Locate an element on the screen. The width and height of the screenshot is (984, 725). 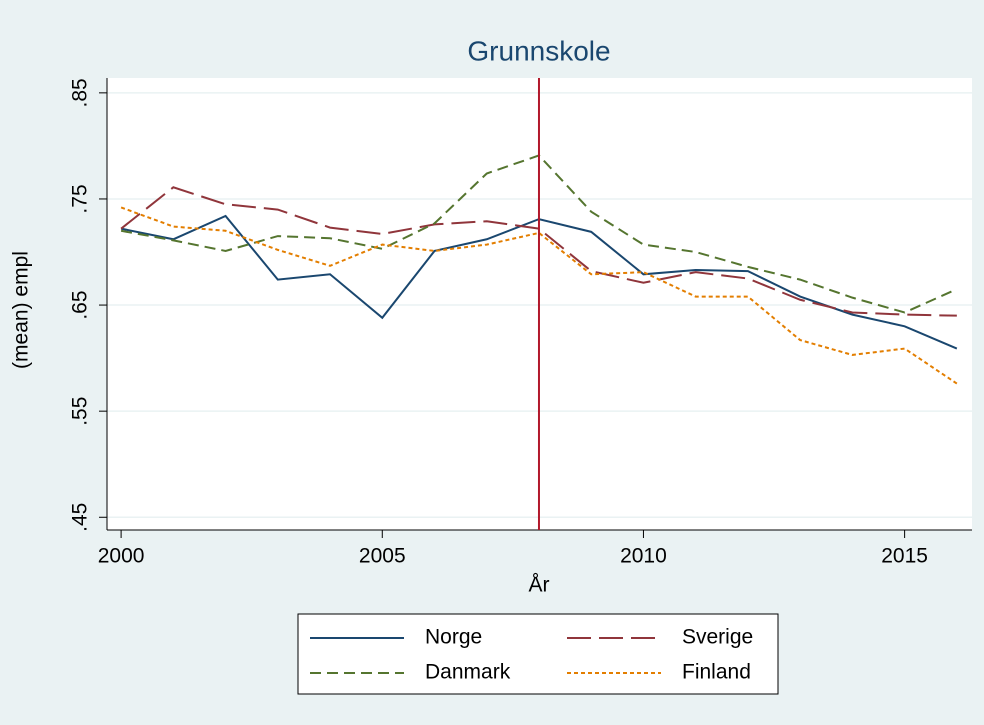
y-tick-label: .65 is located at coordinates (80, 304).